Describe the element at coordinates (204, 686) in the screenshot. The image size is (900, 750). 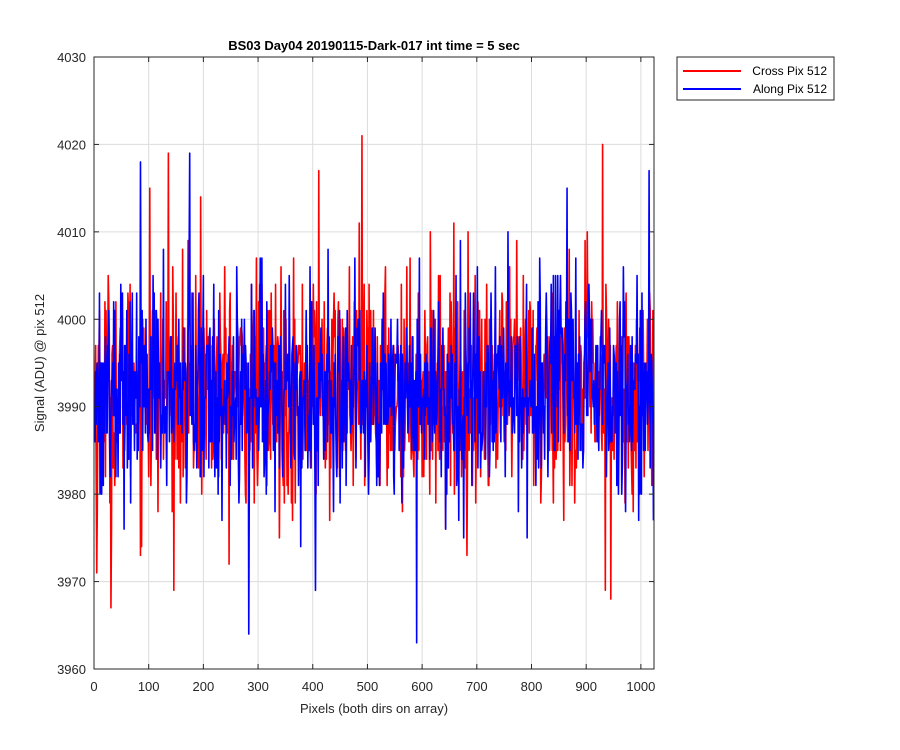
I see `x-tick-label: 200` at that location.